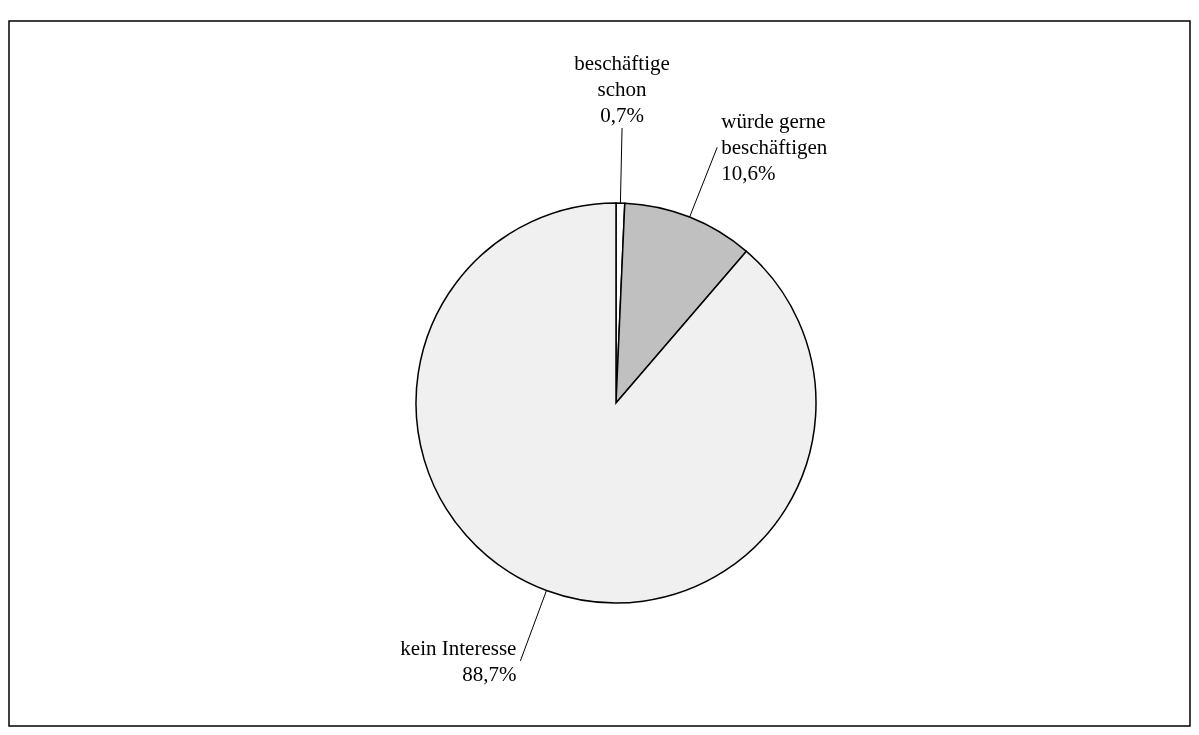 Image resolution: width=1199 pixels, height=735 pixels. I want to click on data-label: 88,7%, so click(489, 673).